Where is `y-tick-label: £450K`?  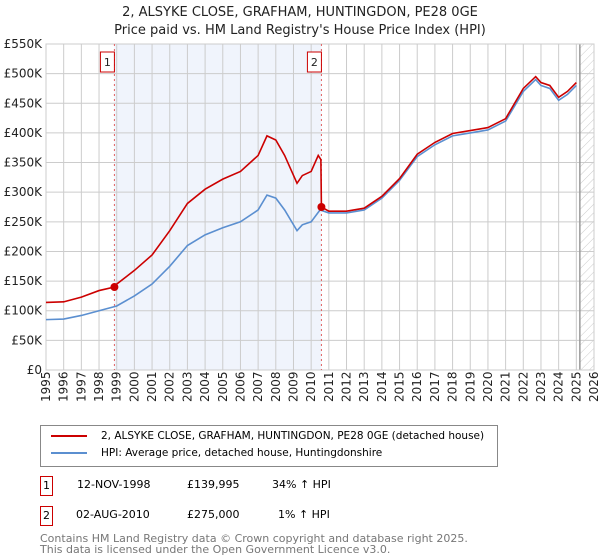
y-tick-label: £450K is located at coordinates (24, 103).